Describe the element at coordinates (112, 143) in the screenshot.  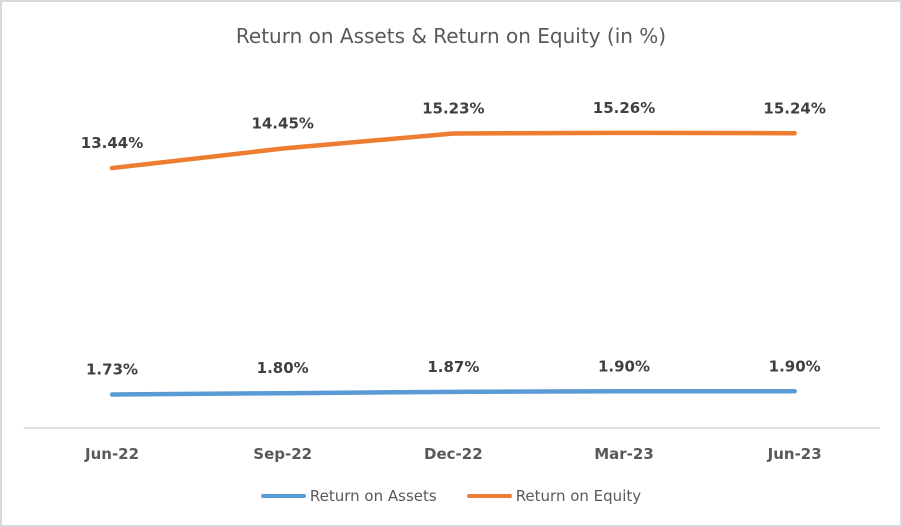
I see `data-label-return-on-equity-jun-22: 13.44%` at that location.